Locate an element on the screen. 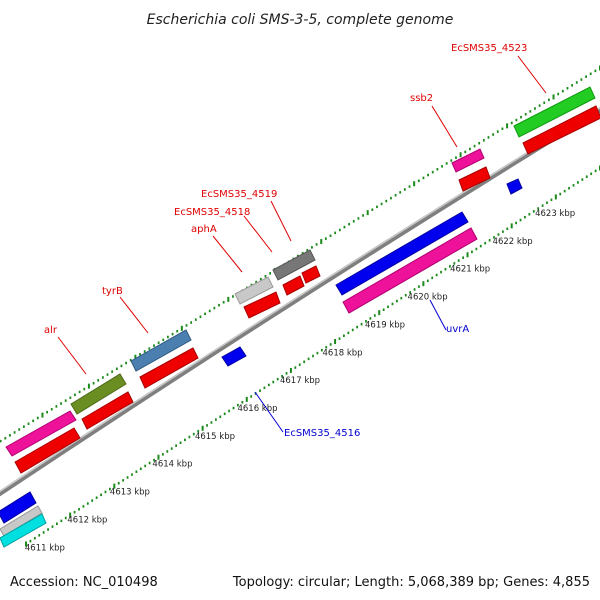  tick-label: 4615 kbp is located at coordinates (215, 437).